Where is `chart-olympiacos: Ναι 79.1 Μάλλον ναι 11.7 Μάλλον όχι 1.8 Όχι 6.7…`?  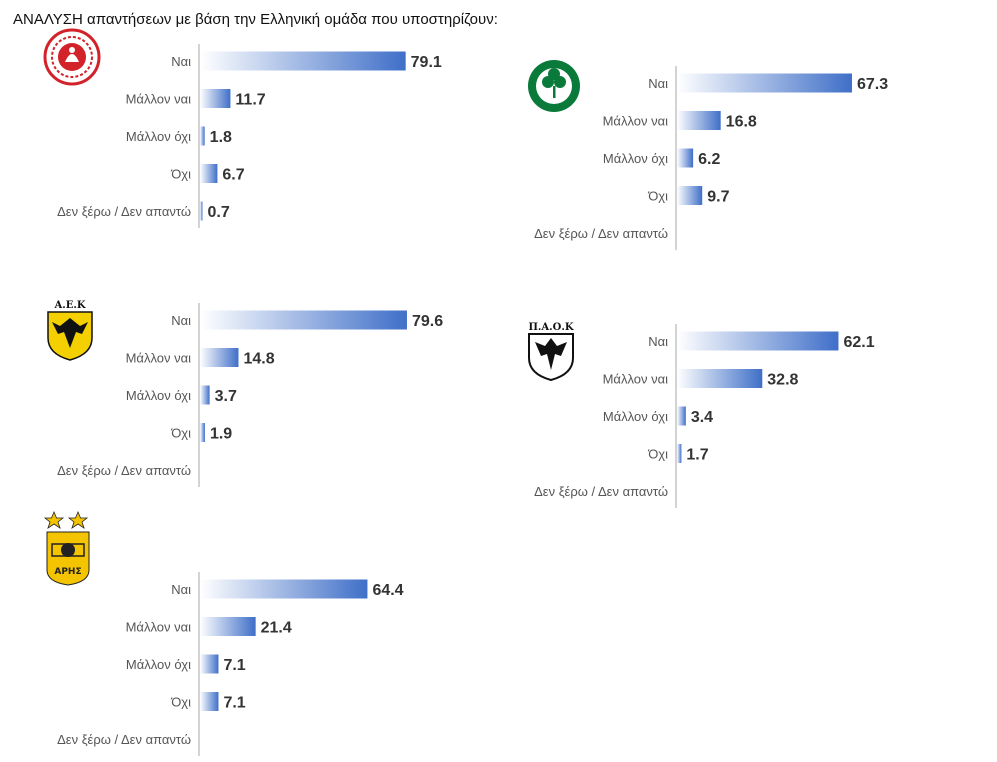 chart-olympiacos: Ναι 79.1 Μάλλον ναι 11.7 Μάλλον όχι 1.8 Όχι 6.7… is located at coordinates (240, 137).